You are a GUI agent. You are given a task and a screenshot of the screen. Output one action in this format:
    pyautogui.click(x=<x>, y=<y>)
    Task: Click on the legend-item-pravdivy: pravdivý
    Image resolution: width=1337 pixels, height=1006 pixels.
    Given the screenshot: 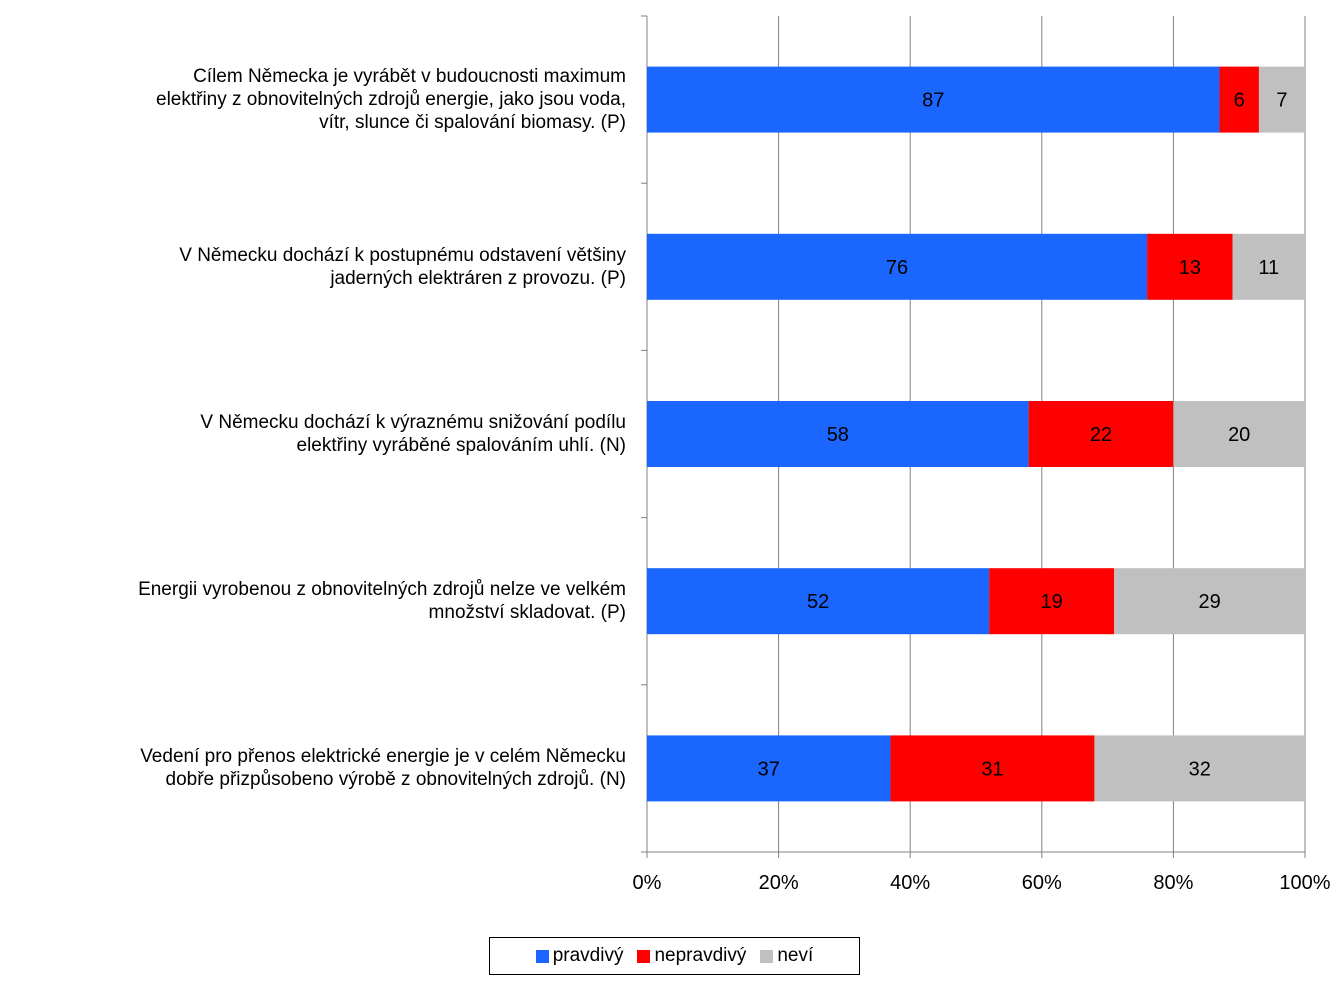 What is the action you would take?
    pyautogui.click(x=579, y=956)
    